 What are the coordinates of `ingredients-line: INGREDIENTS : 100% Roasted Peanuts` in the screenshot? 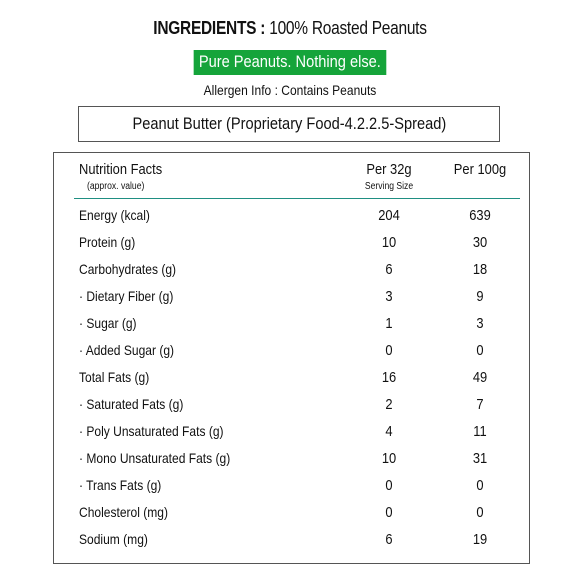 It's located at (290, 28).